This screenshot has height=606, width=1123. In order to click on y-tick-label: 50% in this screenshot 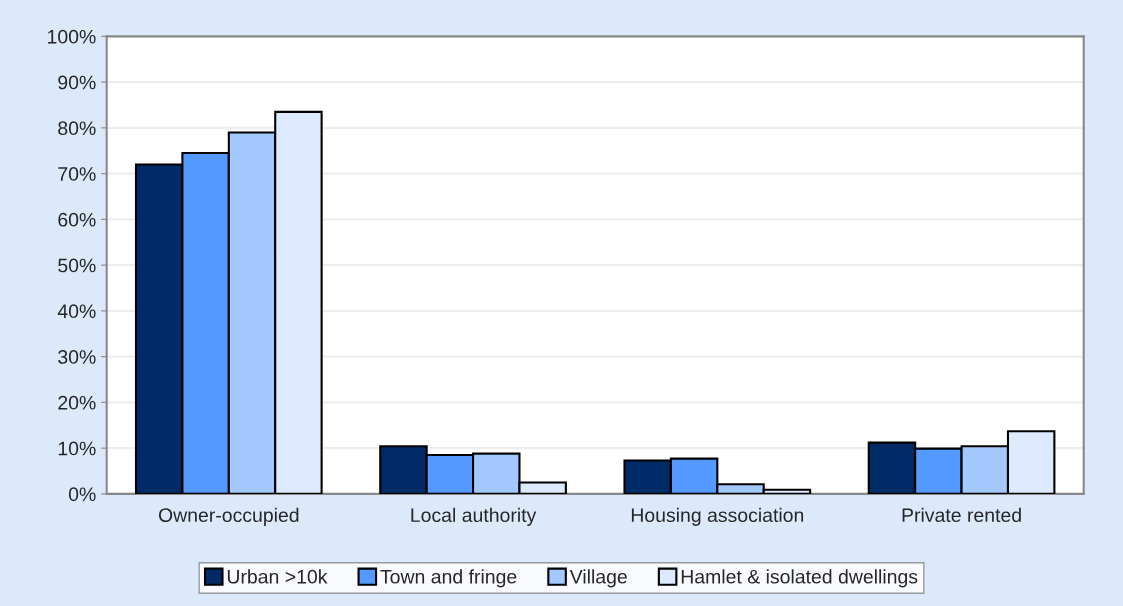, I will do `click(77, 265)`.